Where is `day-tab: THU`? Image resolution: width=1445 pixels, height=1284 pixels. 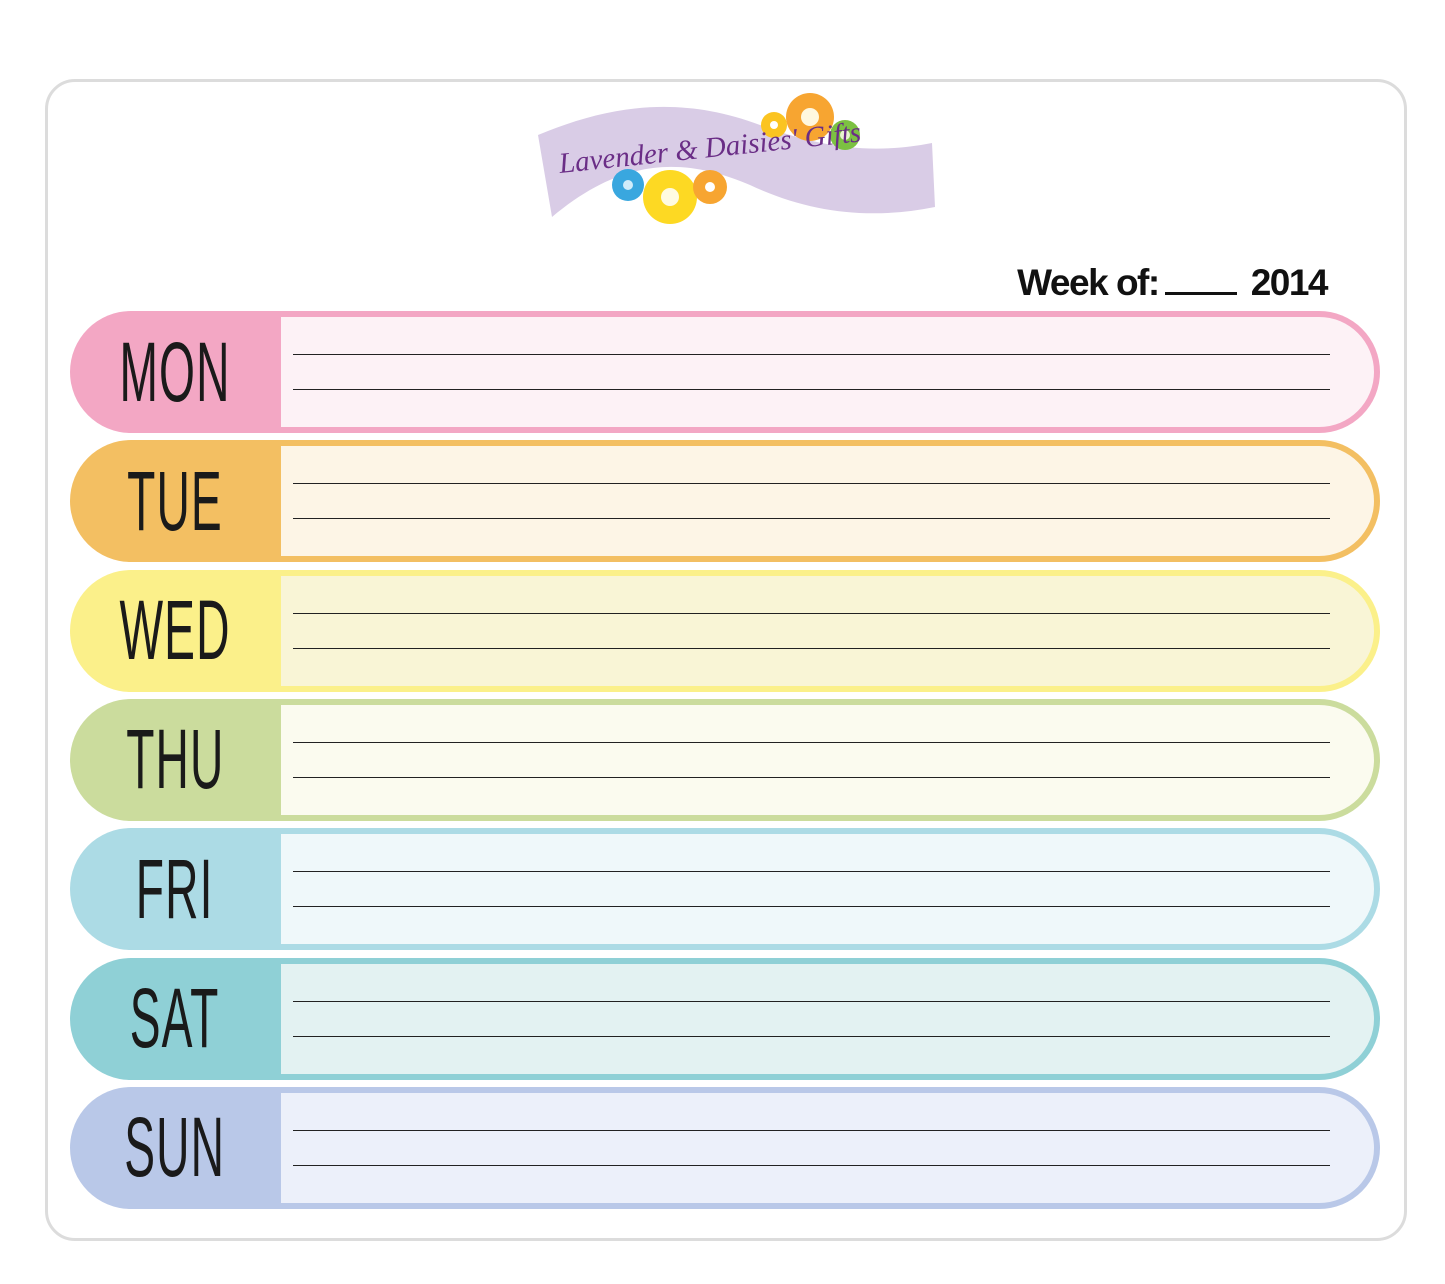 day-tab: THU is located at coordinates (175, 760).